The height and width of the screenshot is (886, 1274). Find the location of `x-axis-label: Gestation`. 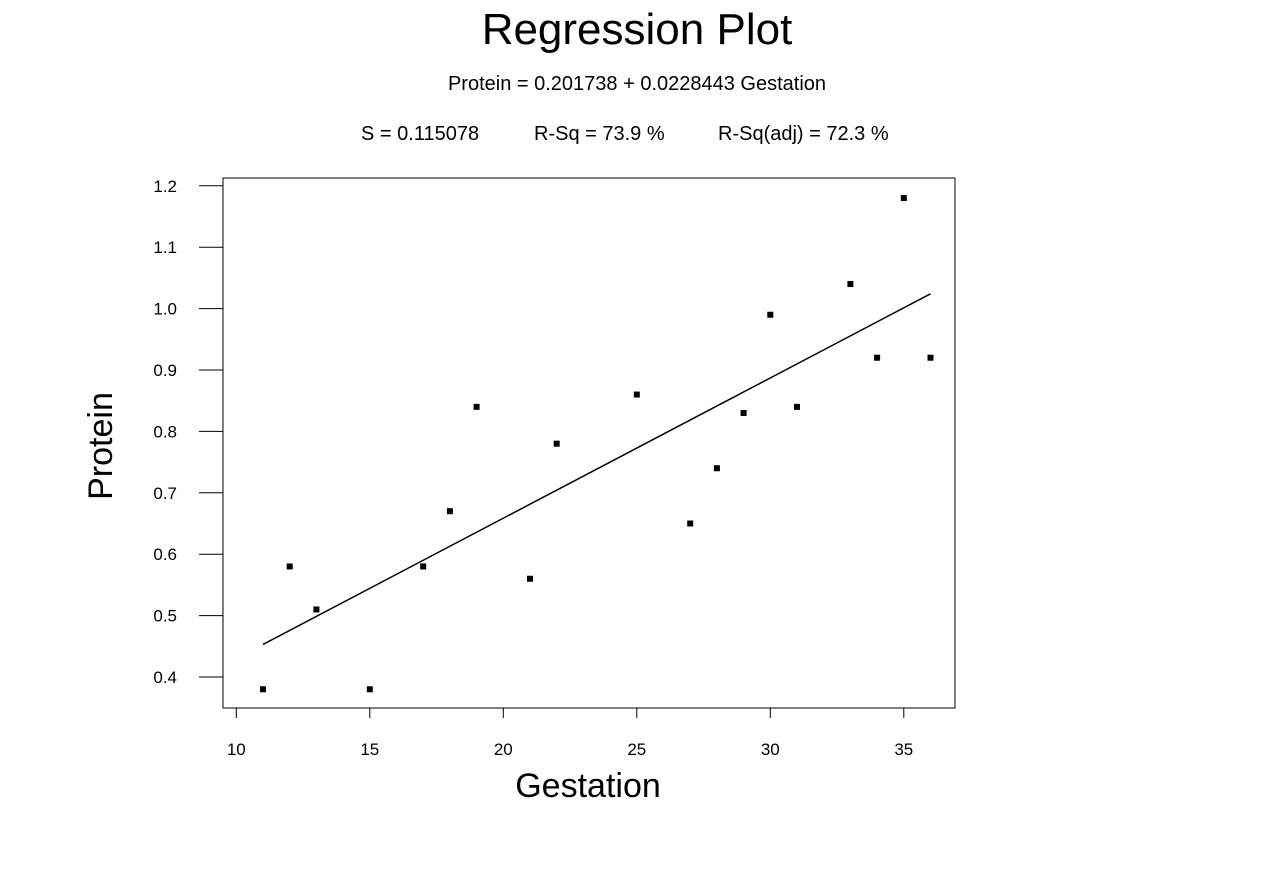

x-axis-label: Gestation is located at coordinates (588, 786).